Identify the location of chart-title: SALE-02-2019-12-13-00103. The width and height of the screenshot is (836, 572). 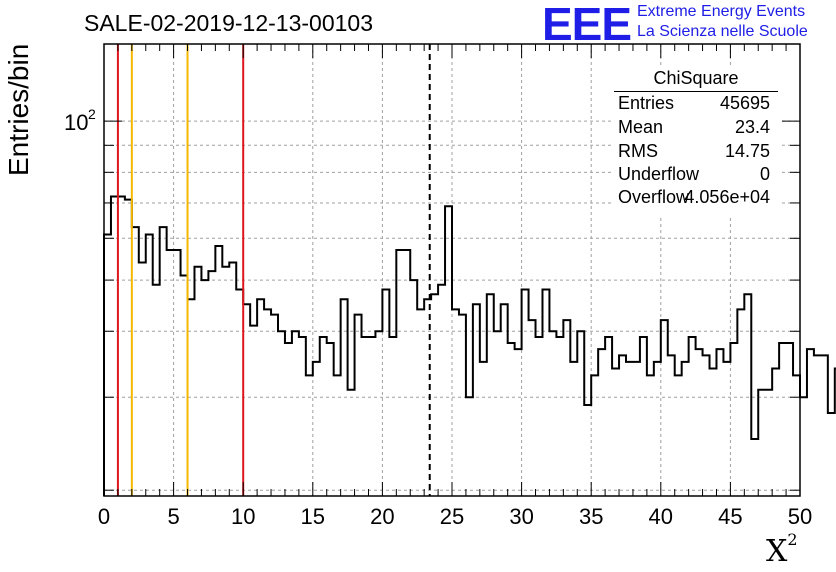
(228, 23).